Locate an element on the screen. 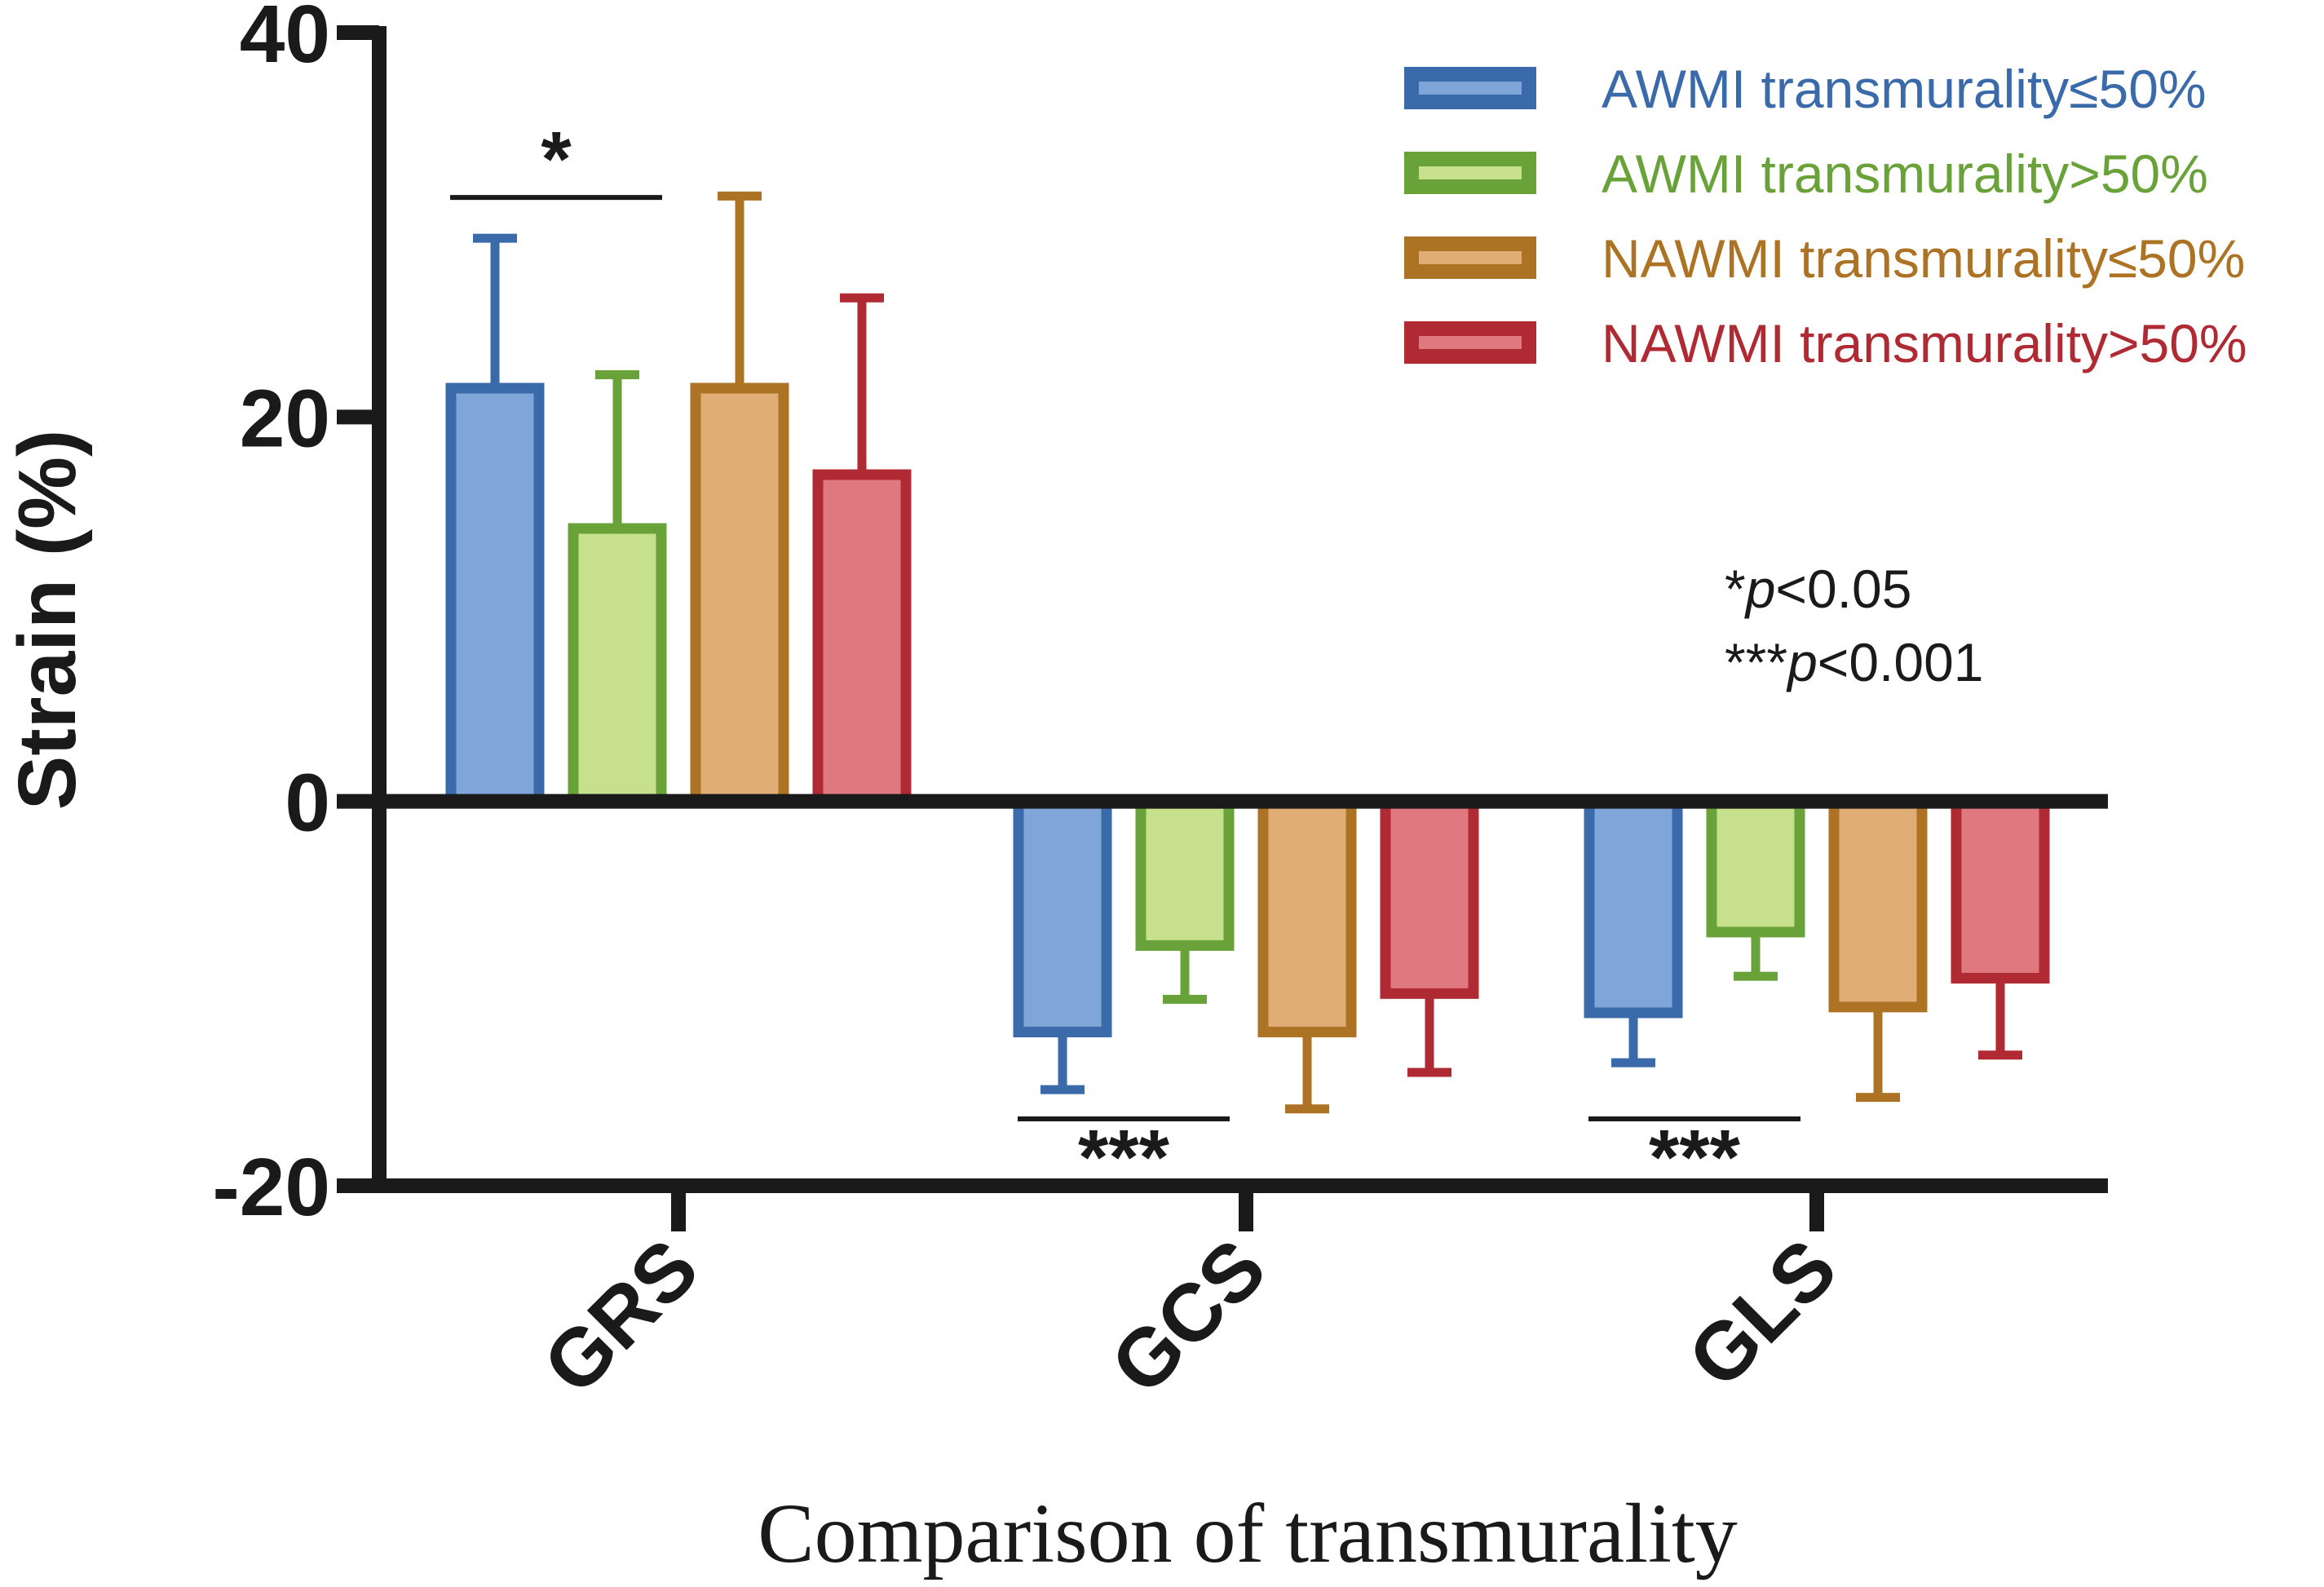  x-axis-title: Comparison of transmurality is located at coordinates (1248, 1533).